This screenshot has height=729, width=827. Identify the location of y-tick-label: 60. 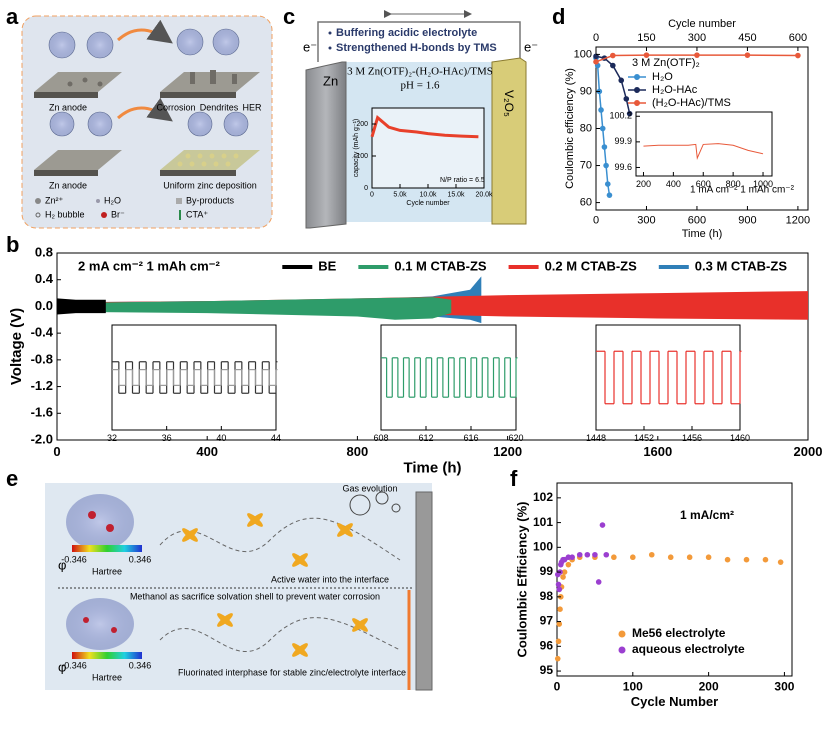
(586, 202).